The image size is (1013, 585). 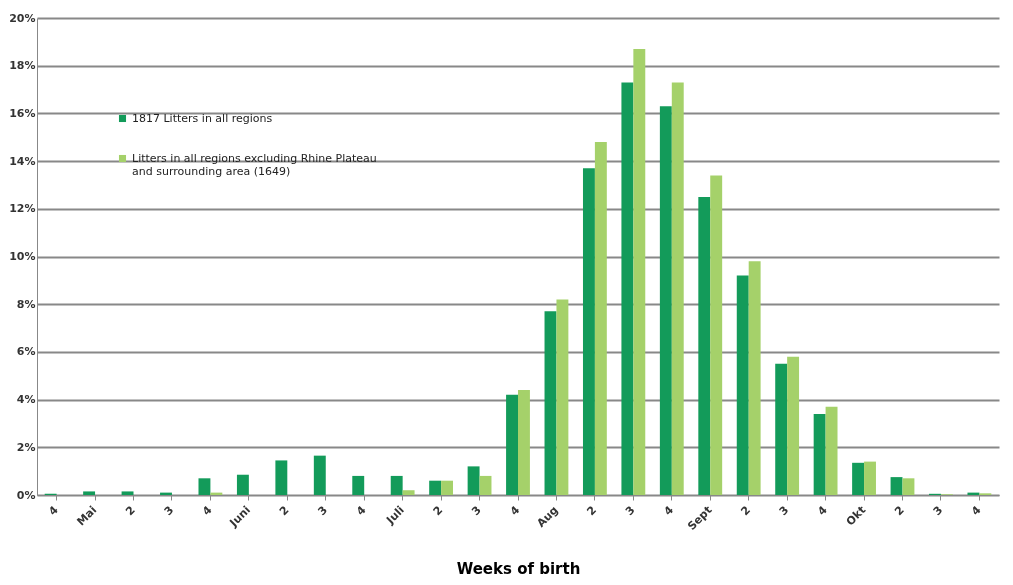 What do you see at coordinates (22, 161) in the screenshot?
I see `y-tick-label: 14%` at bounding box center [22, 161].